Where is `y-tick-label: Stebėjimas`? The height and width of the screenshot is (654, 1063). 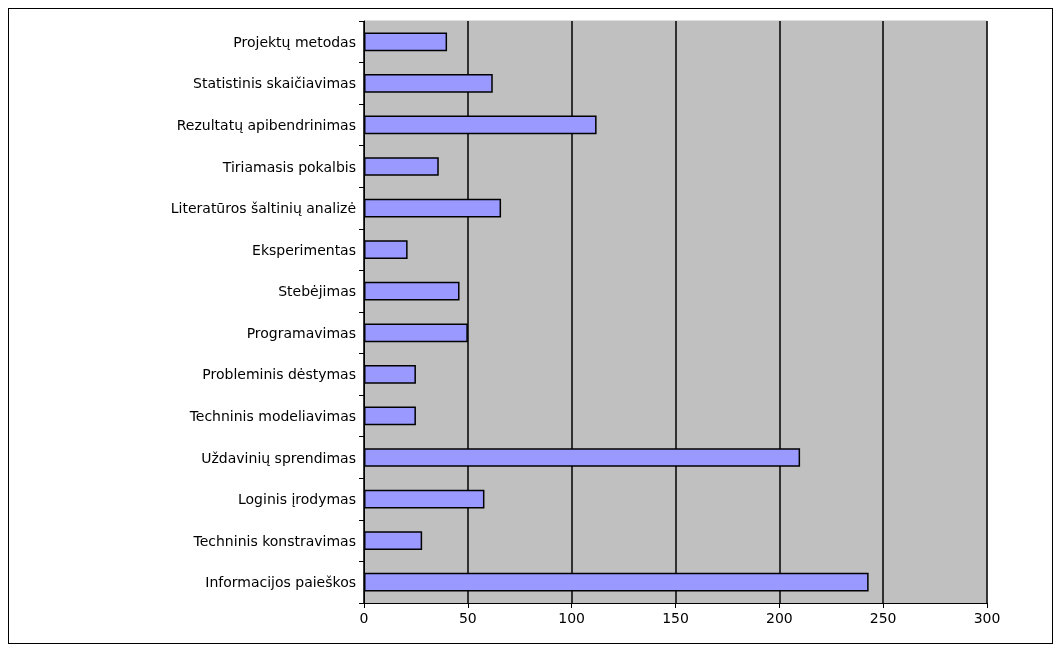
y-tick-label: Stebėjimas is located at coordinates (317, 291).